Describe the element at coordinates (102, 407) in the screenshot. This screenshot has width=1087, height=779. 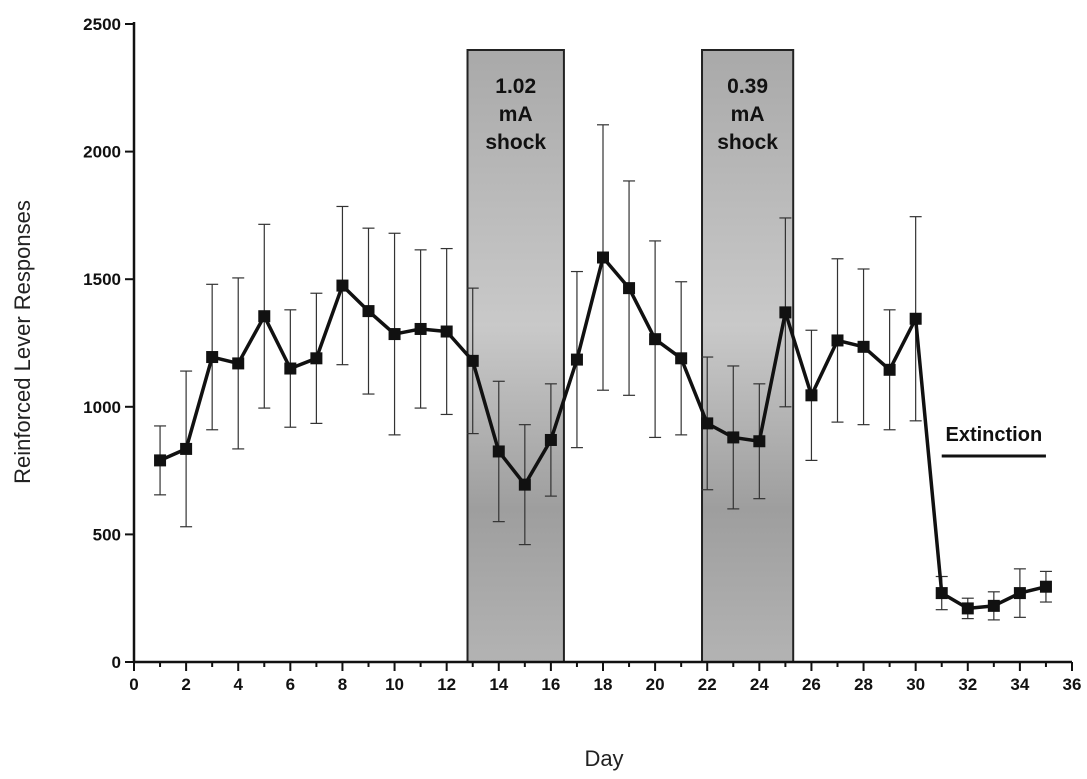
I see `y-tick-label: 1000` at that location.